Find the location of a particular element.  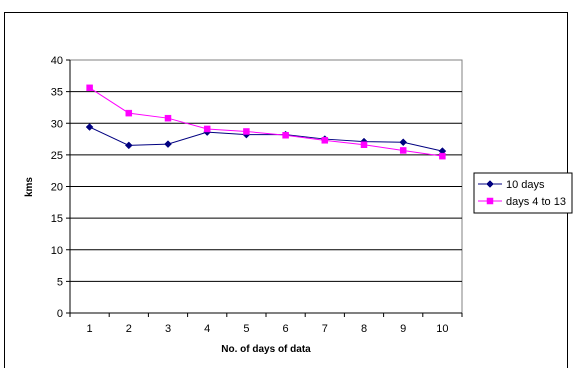

legend-label: 10 days is located at coordinates (525, 185).